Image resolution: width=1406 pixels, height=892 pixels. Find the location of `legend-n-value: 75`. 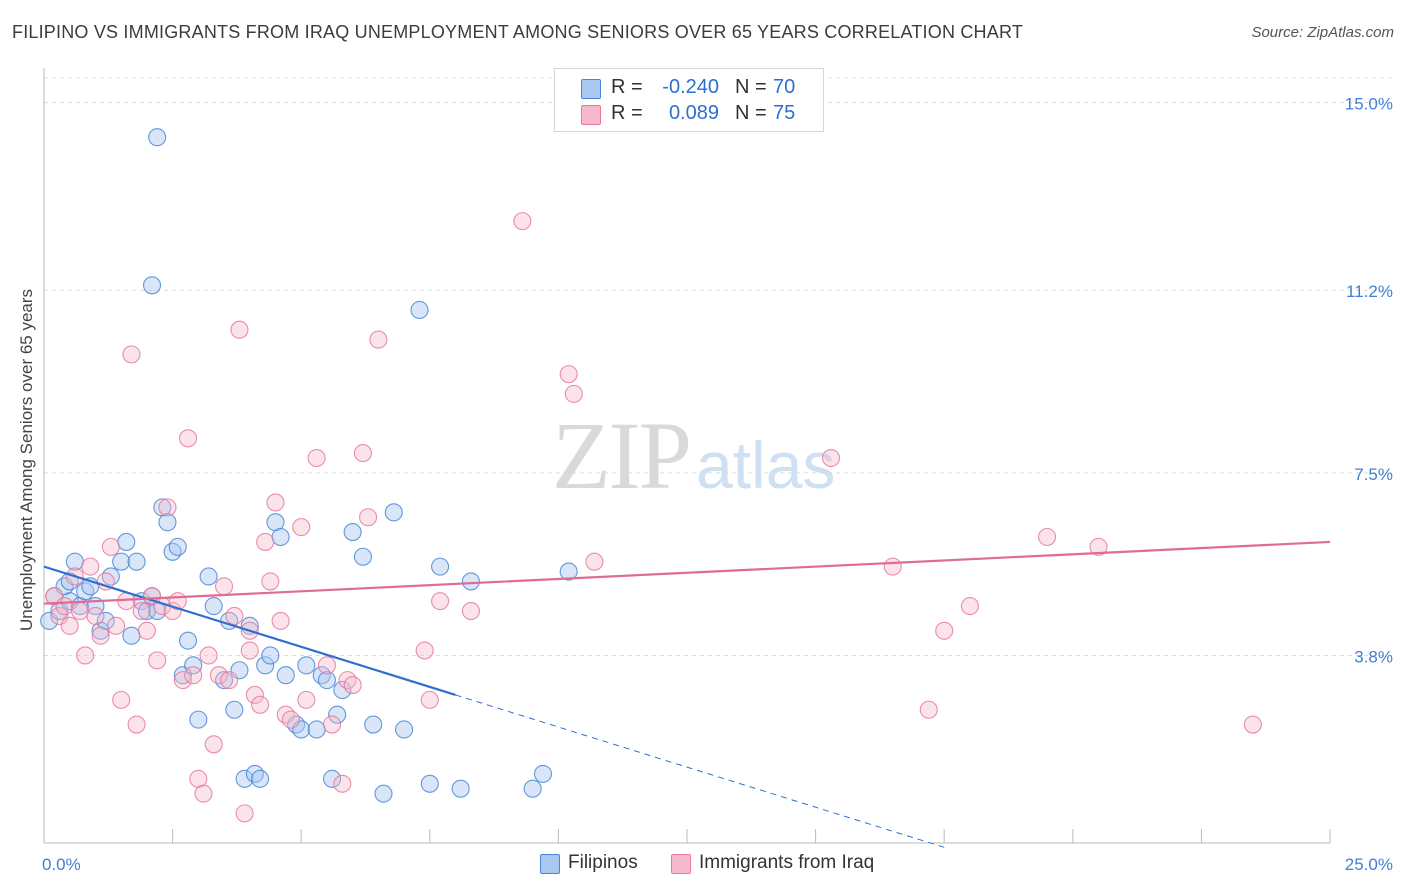

legend-n-value: 75 is located at coordinates (784, 113).